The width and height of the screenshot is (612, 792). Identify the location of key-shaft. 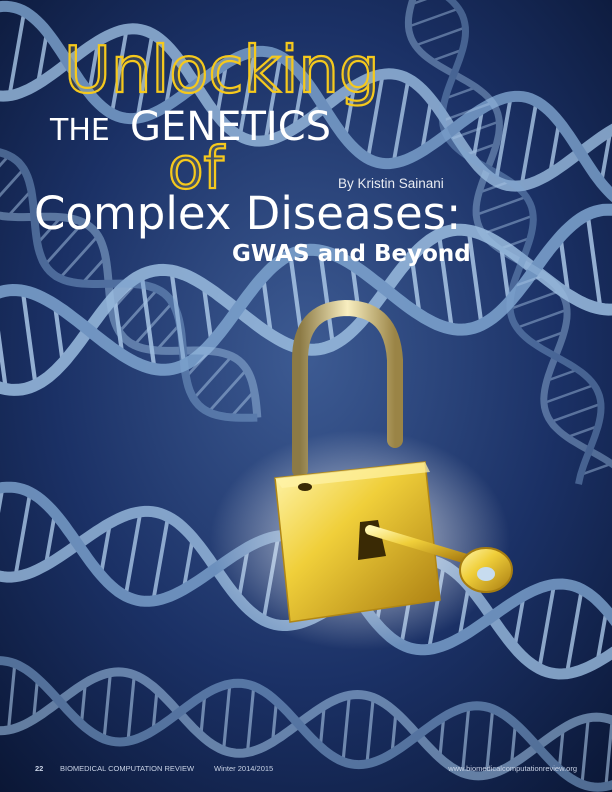
(420, 545).